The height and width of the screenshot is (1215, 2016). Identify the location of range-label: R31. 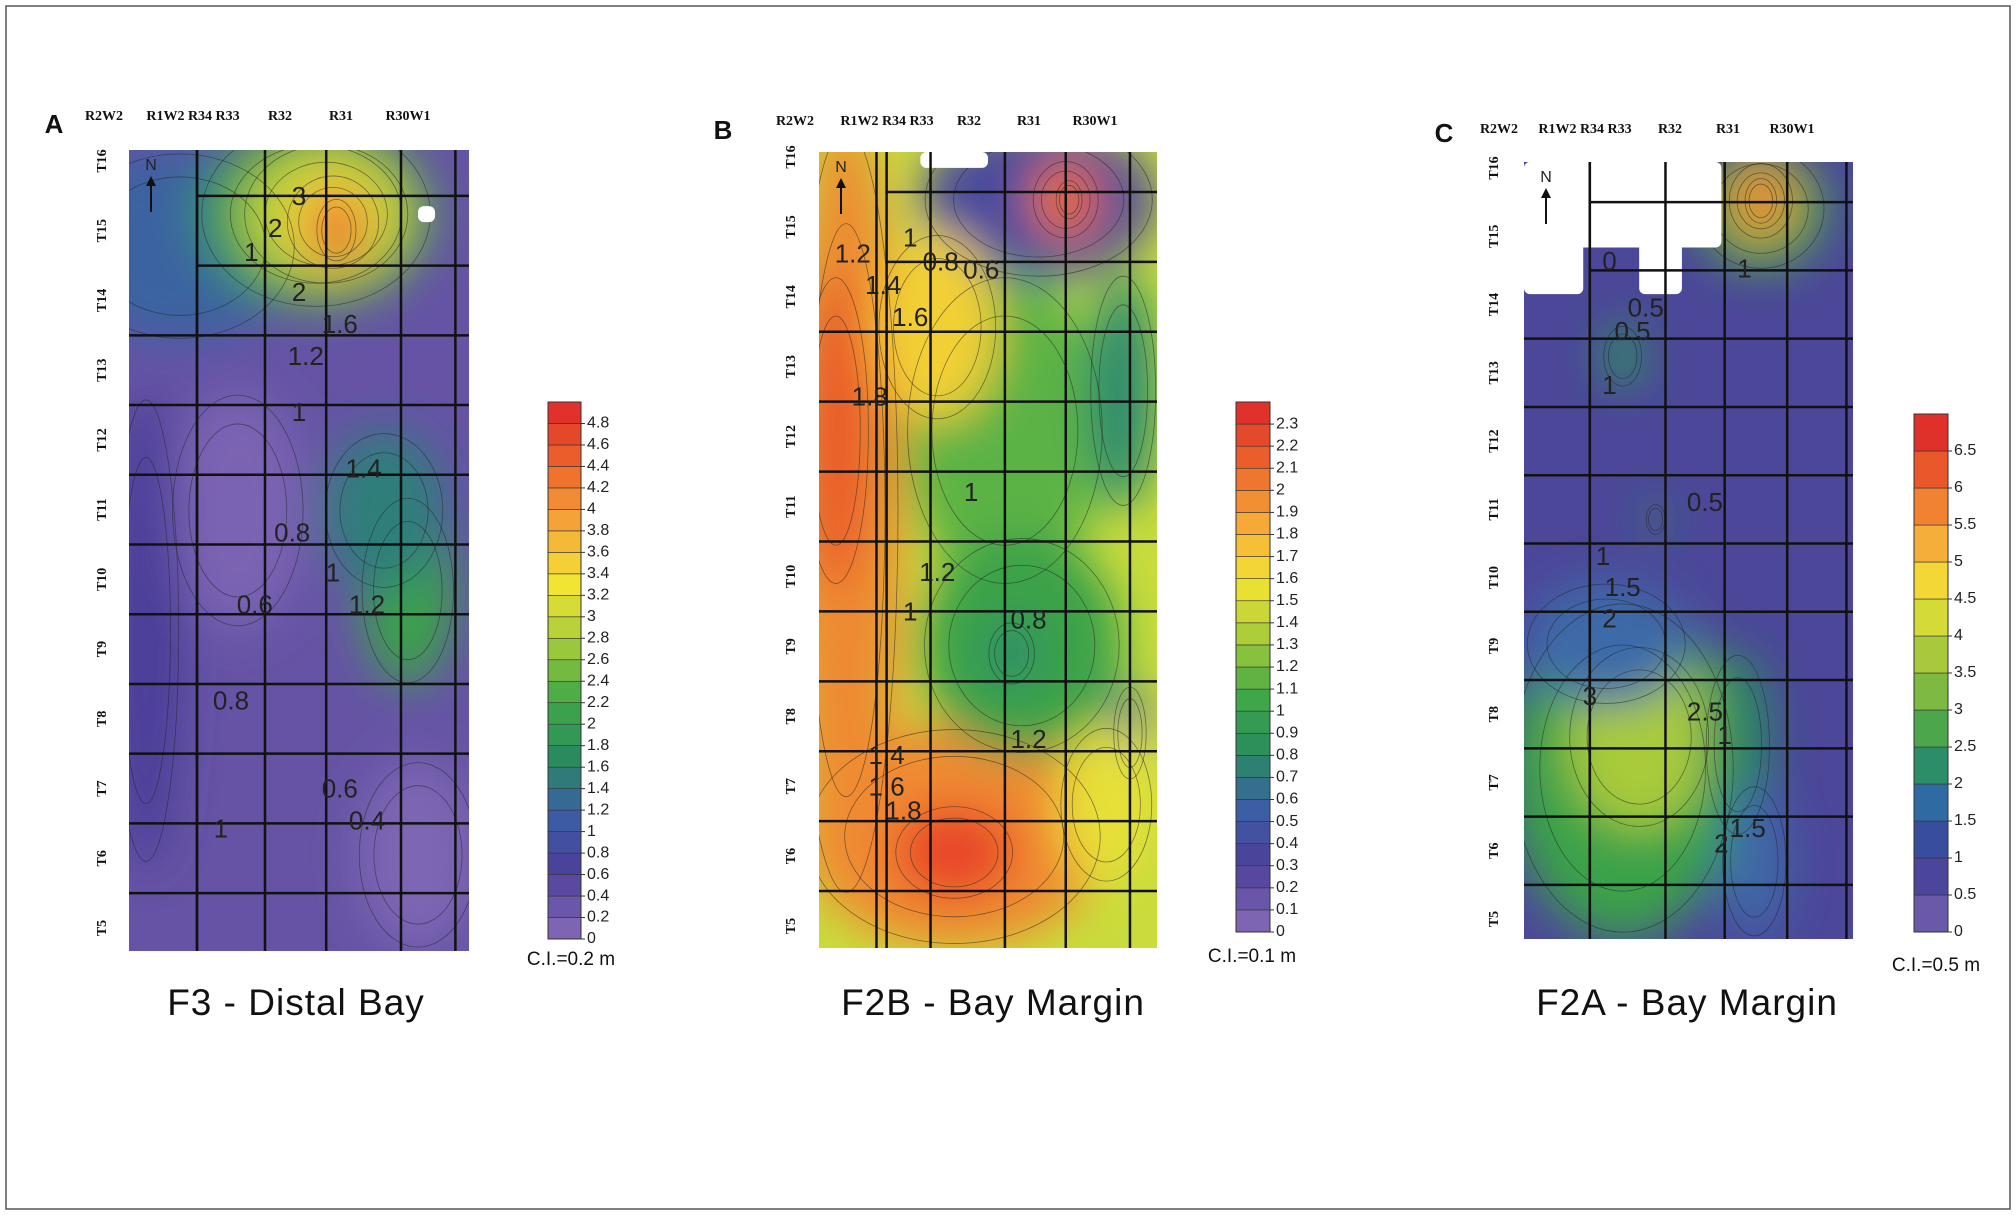
(1728, 129).